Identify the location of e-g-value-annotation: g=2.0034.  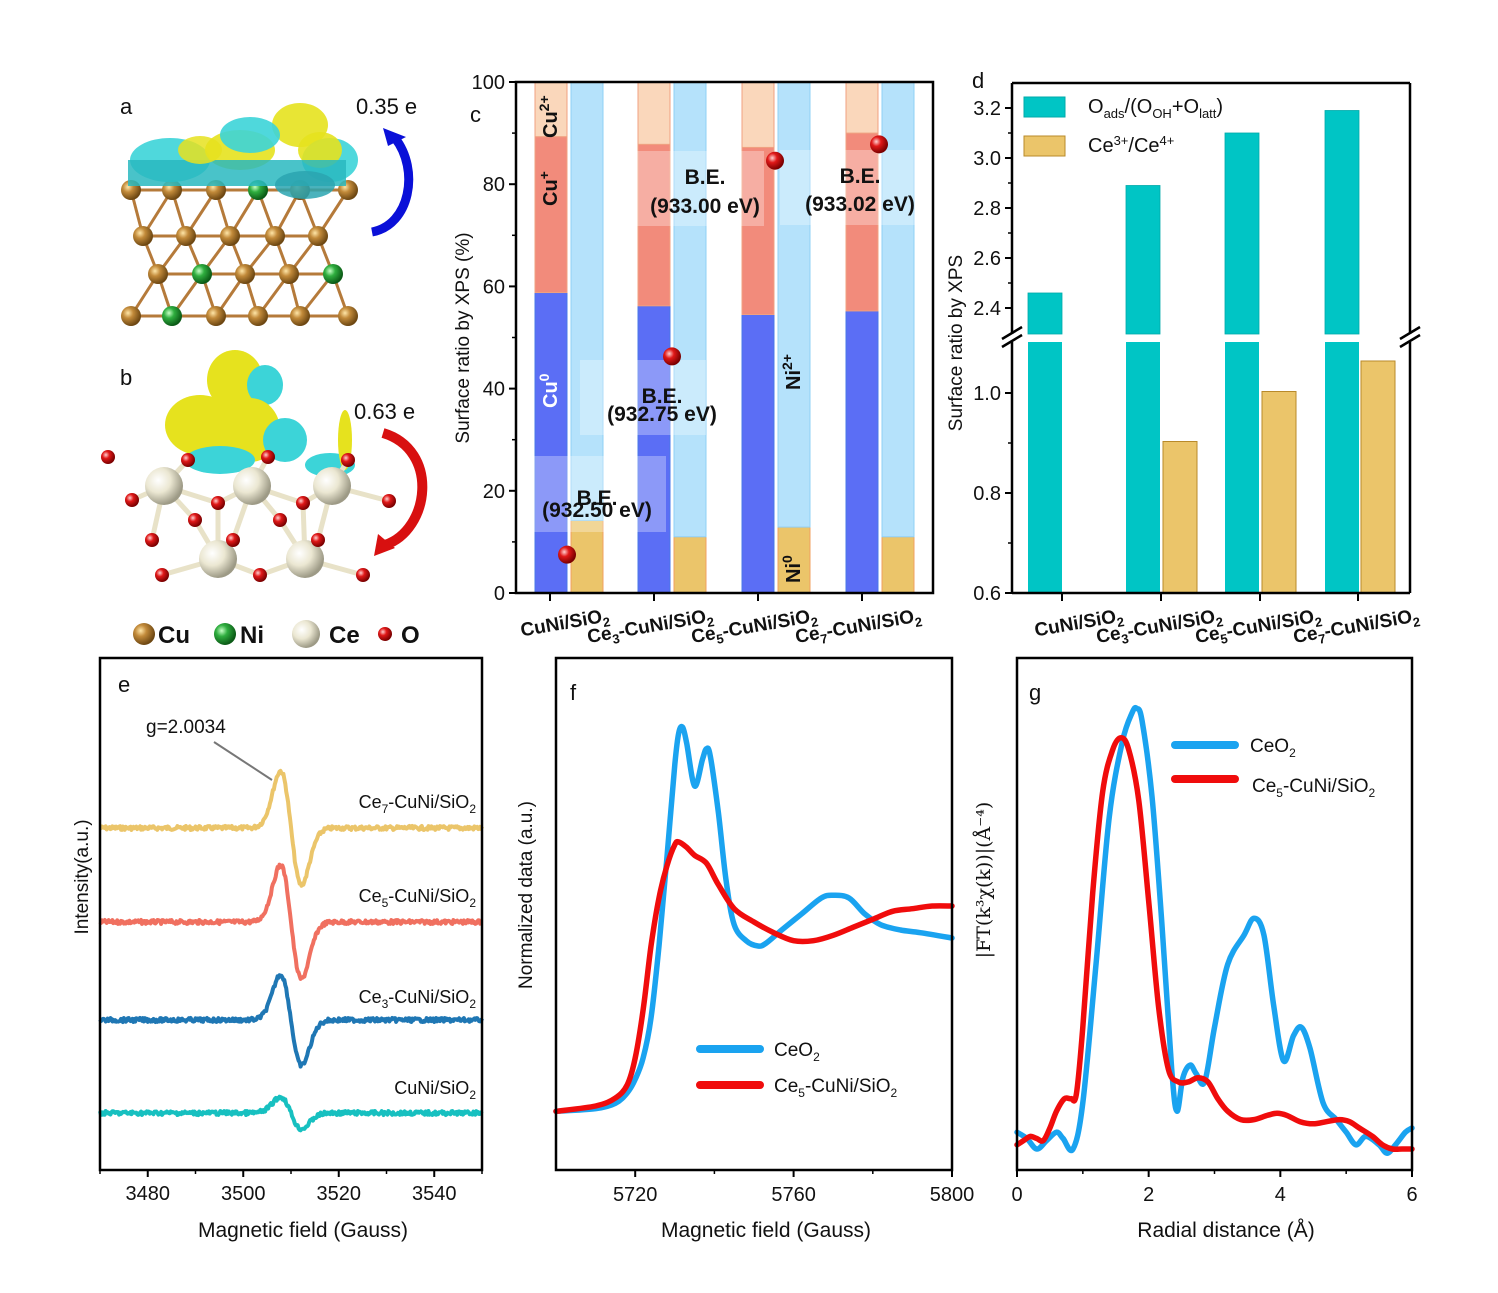
(186, 727).